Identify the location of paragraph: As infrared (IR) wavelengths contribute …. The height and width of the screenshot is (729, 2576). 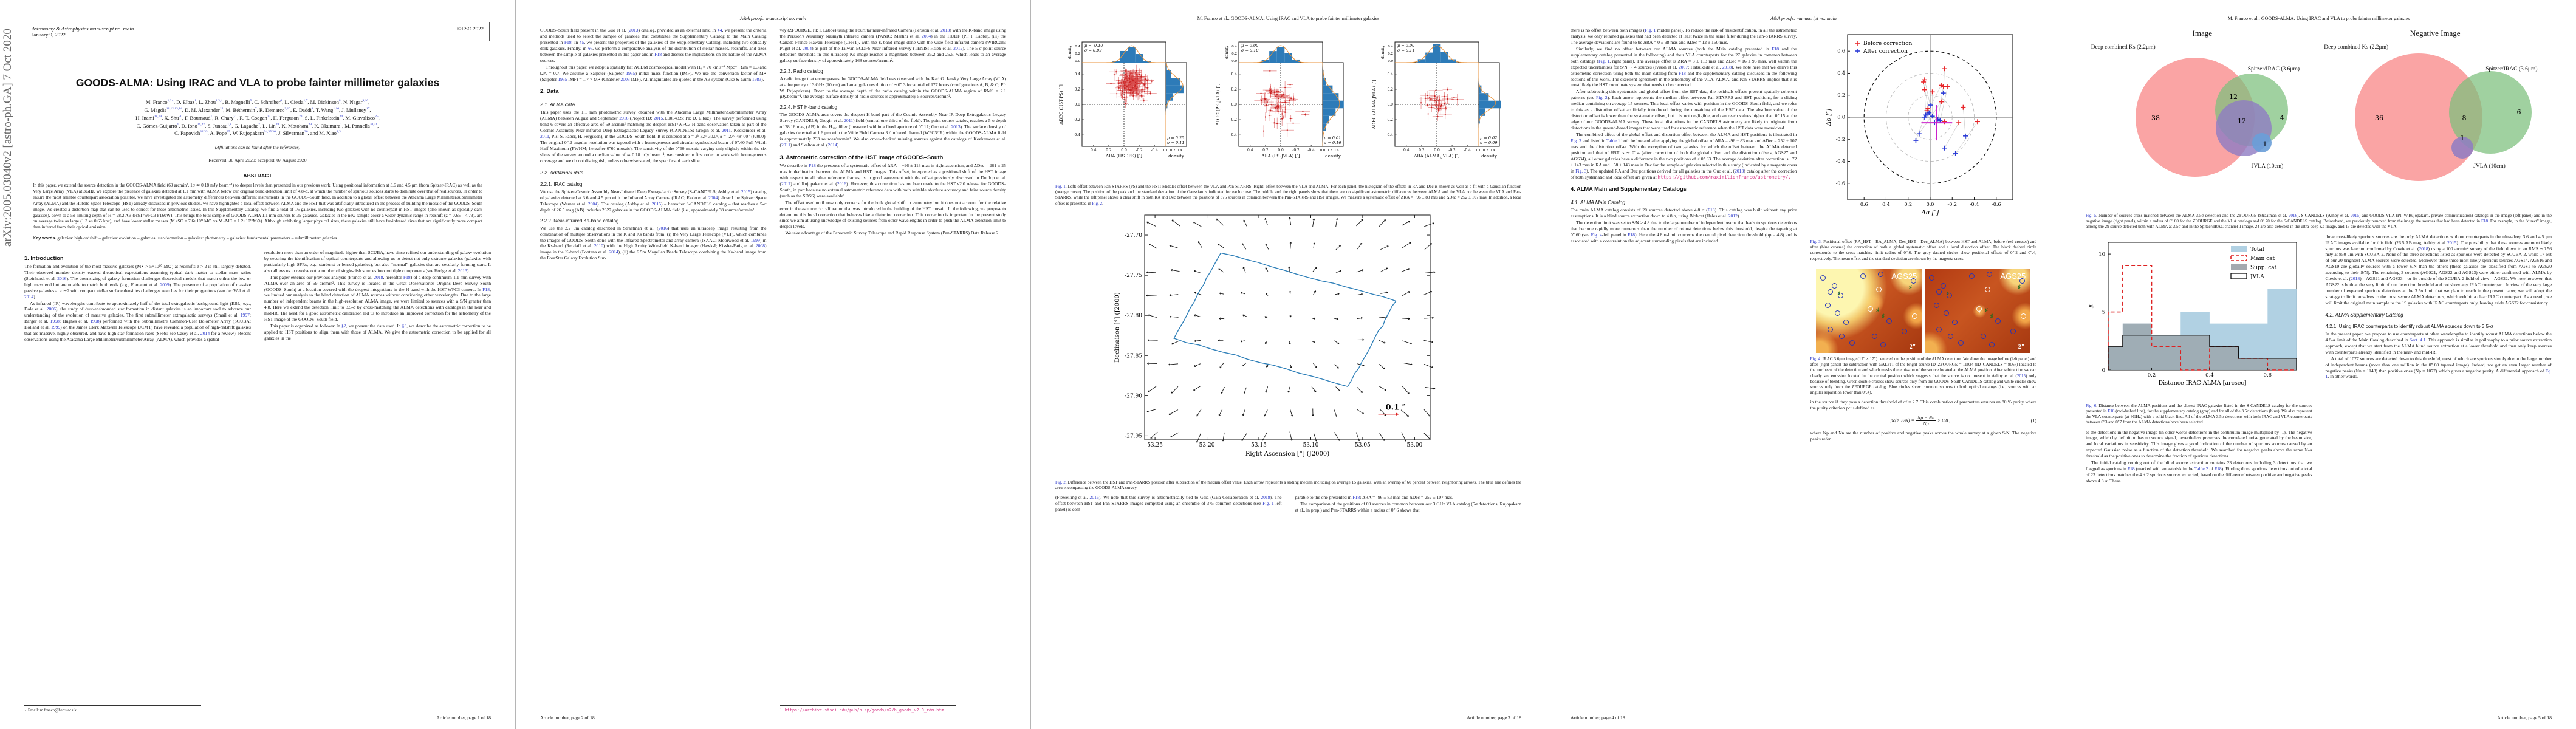
(138, 322).